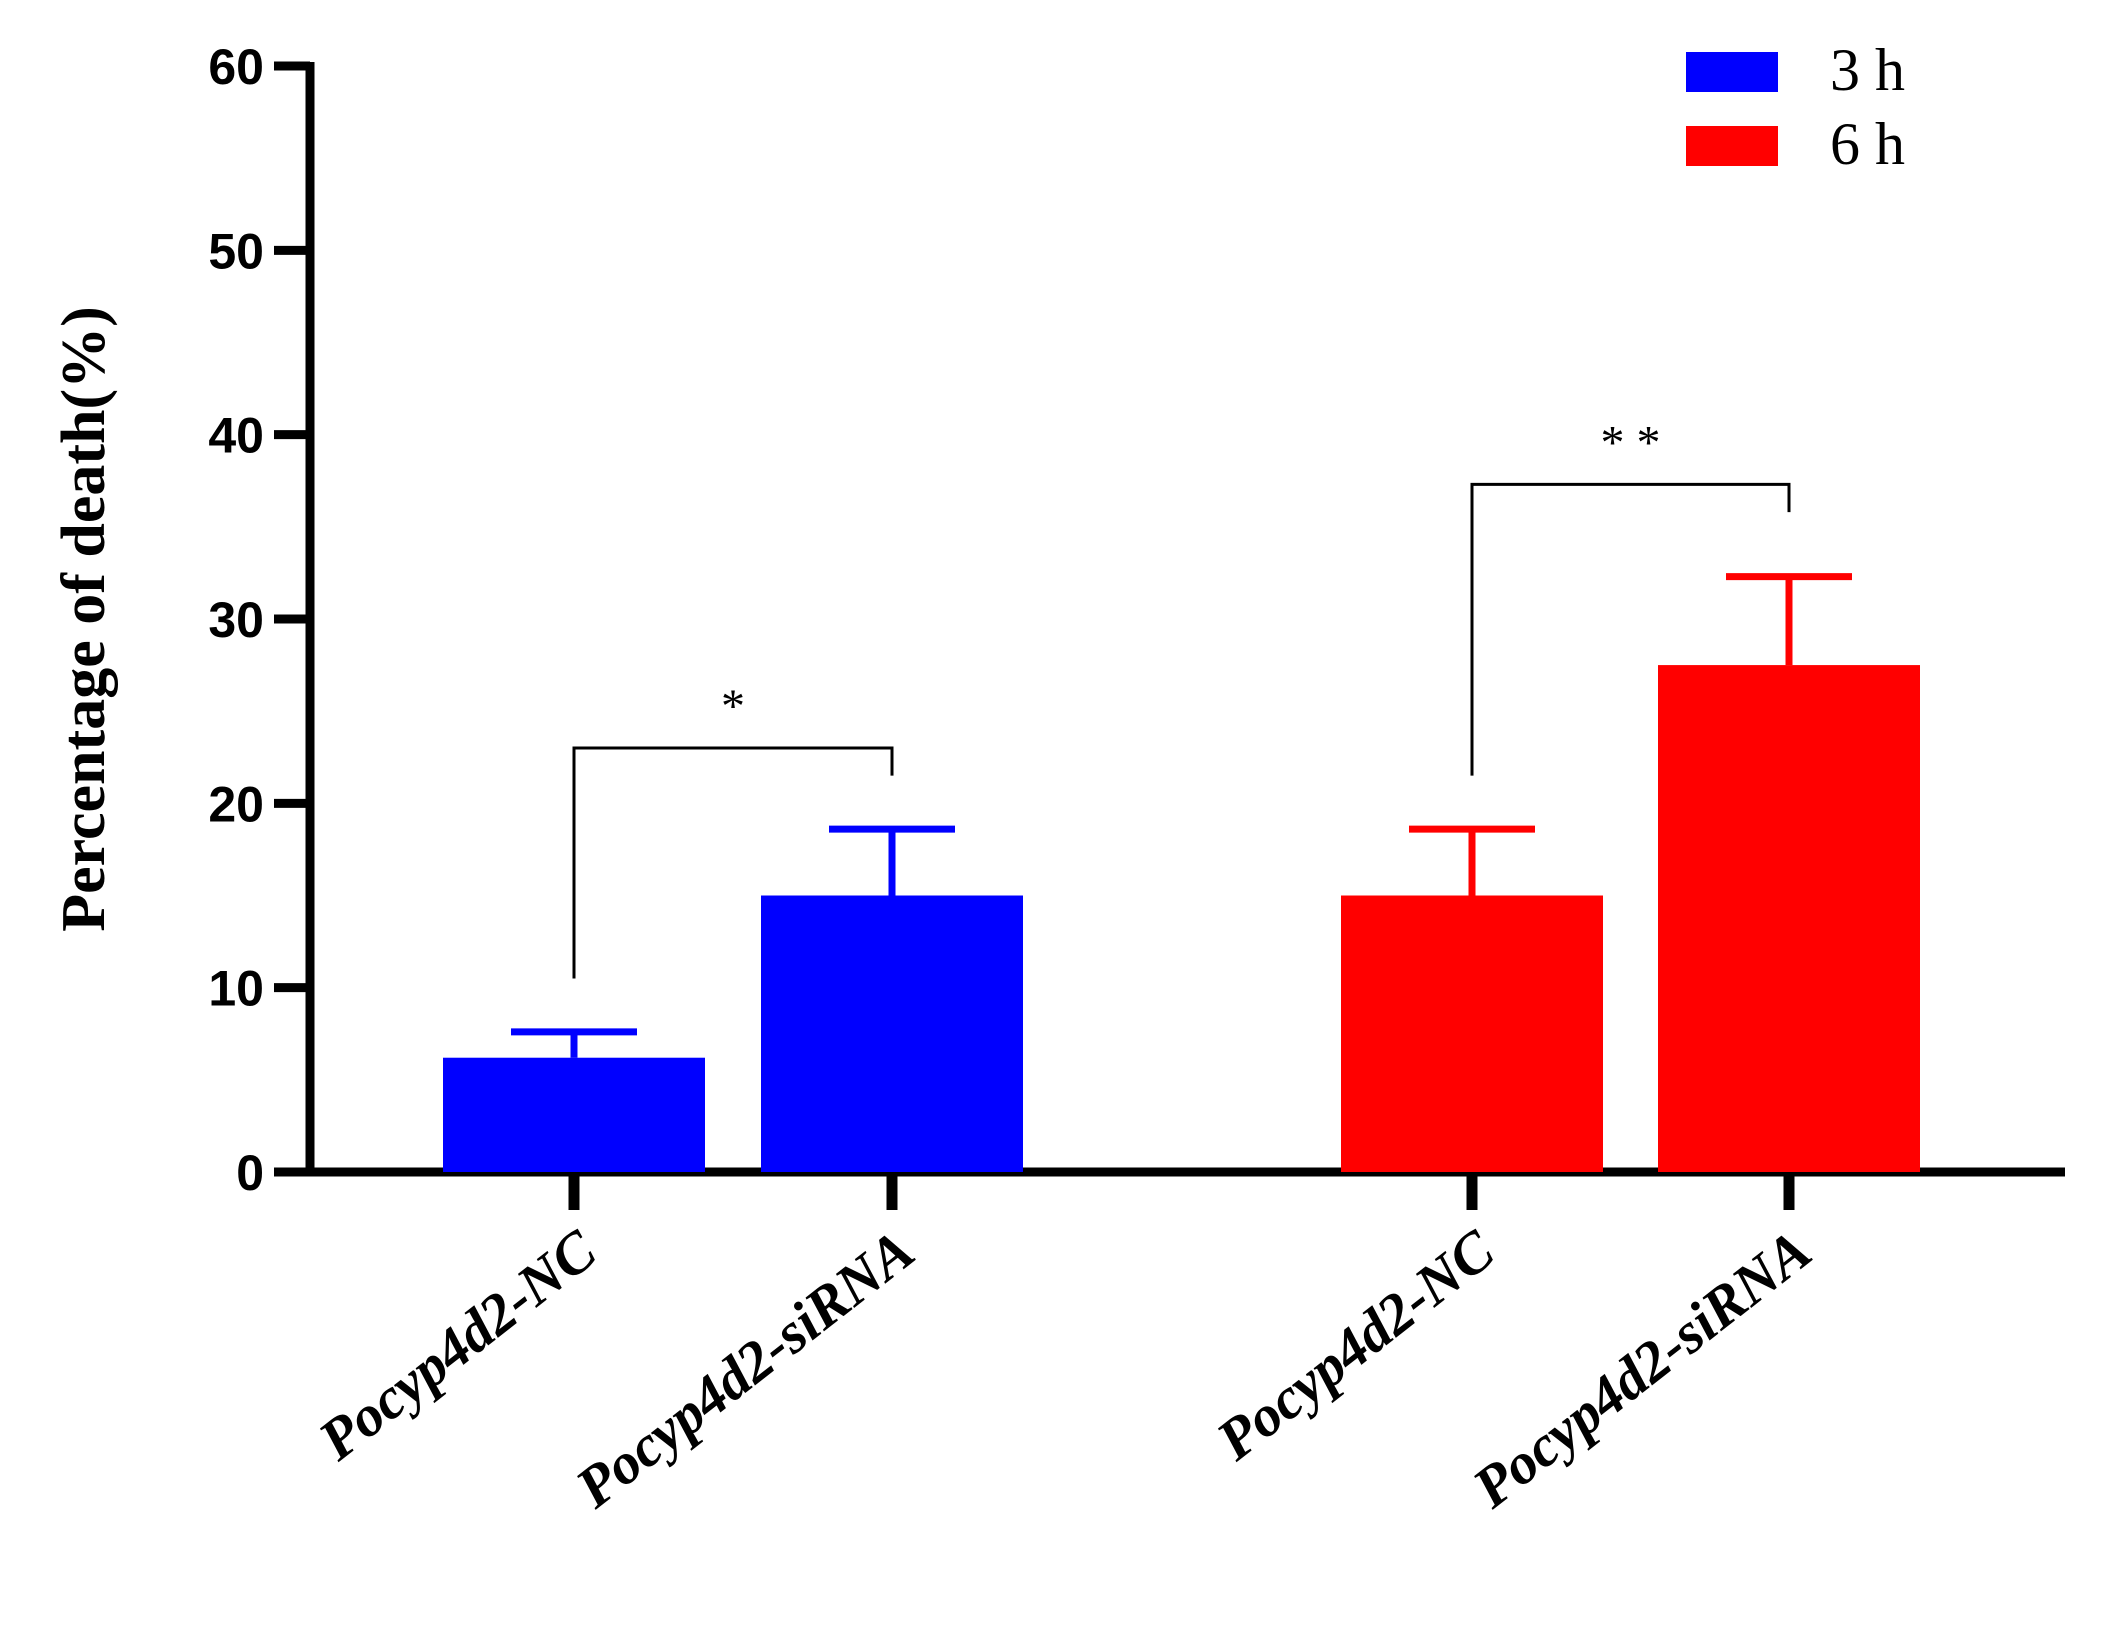 The image size is (2103, 1638). I want to click on y-axis-label: Percentage of death(%), so click(84, 619).